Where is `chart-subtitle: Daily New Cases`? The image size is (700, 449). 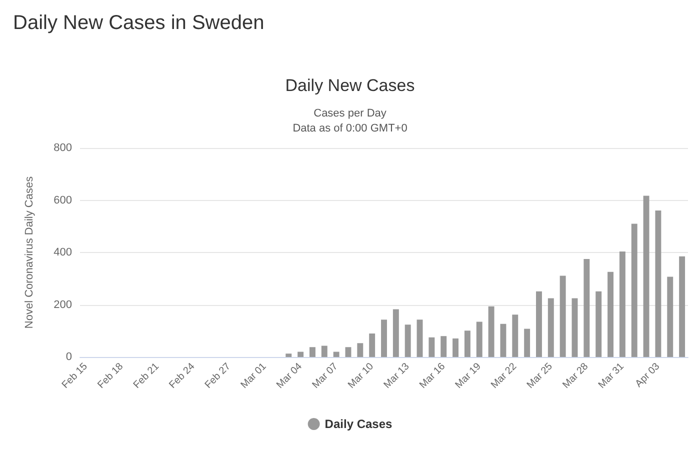 chart-subtitle: Daily New Cases is located at coordinates (350, 85).